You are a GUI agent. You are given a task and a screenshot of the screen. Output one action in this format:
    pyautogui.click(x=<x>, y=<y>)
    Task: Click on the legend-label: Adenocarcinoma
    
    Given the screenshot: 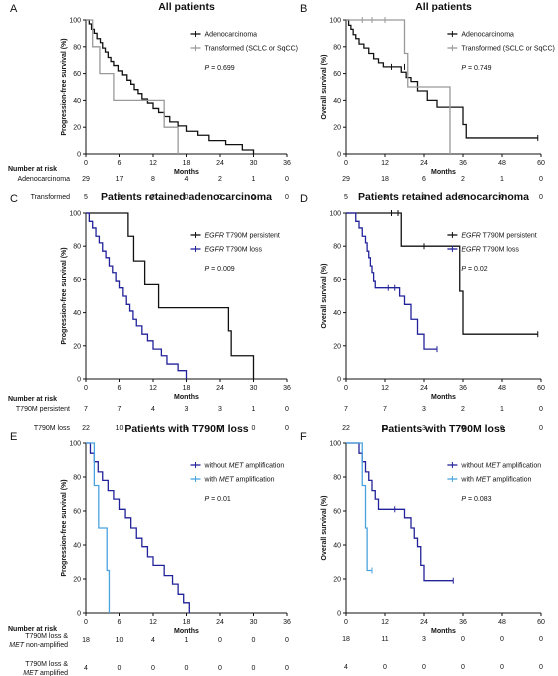 What is the action you would take?
    pyautogui.click(x=487, y=35)
    